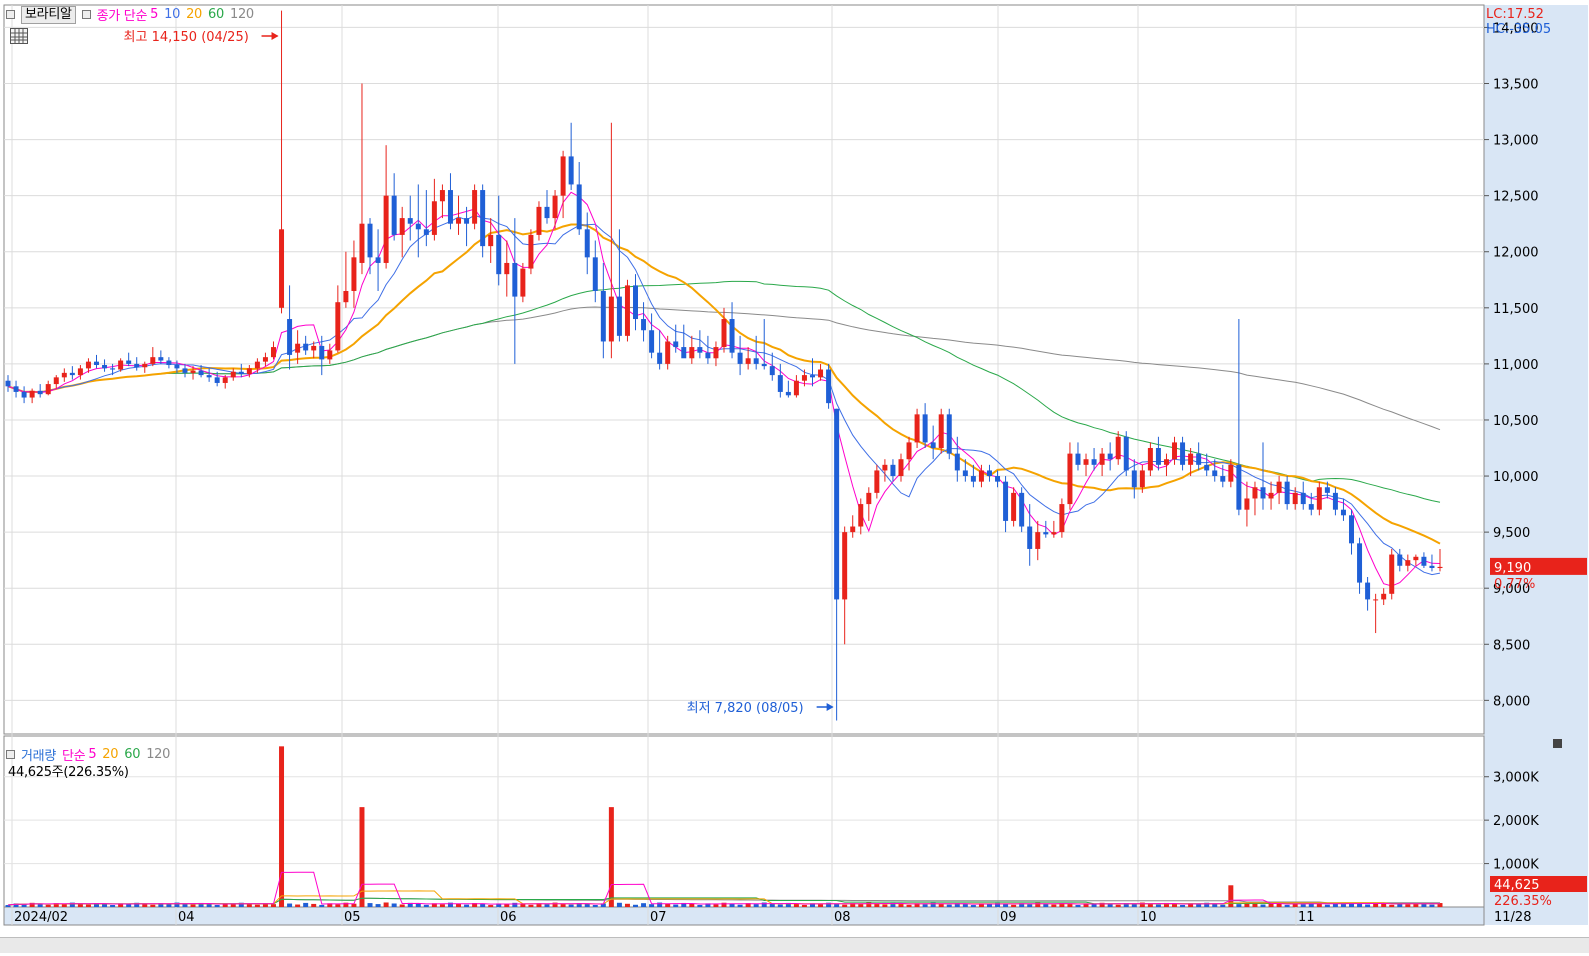 The image size is (1589, 956). I want to click on ma5-label: 5, so click(154, 14).